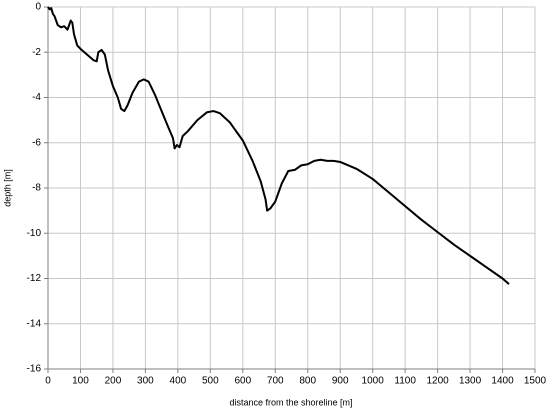 This screenshot has width=550, height=411. Describe the element at coordinates (7, 188) in the screenshot. I see `y-axis-label: depth [m]` at that location.